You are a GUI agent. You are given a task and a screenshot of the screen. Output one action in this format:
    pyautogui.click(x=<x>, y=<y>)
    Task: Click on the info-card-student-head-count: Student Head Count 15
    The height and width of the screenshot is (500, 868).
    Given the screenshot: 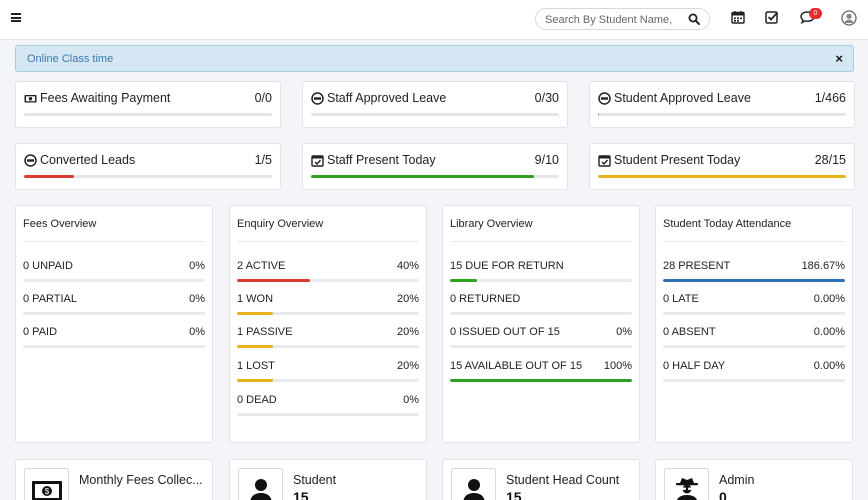 What is the action you would take?
    pyautogui.click(x=541, y=479)
    